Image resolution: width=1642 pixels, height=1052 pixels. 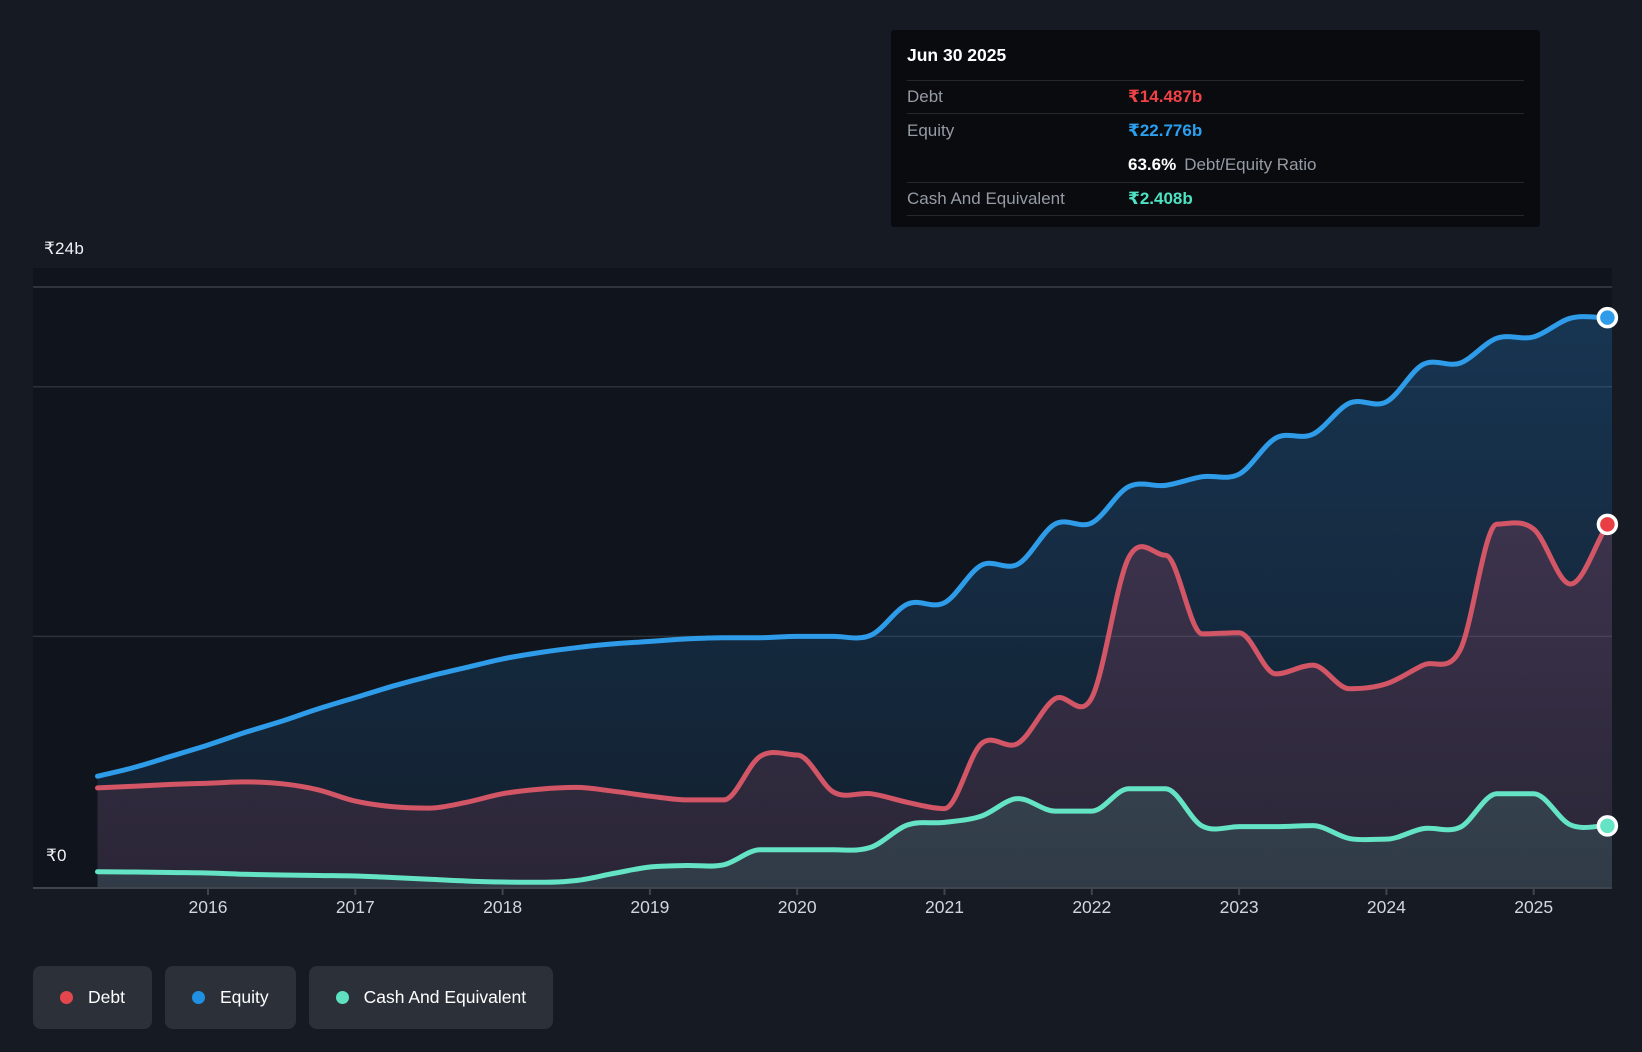 What do you see at coordinates (64, 248) in the screenshot?
I see `y-axis-max-label: ₹24b` at bounding box center [64, 248].